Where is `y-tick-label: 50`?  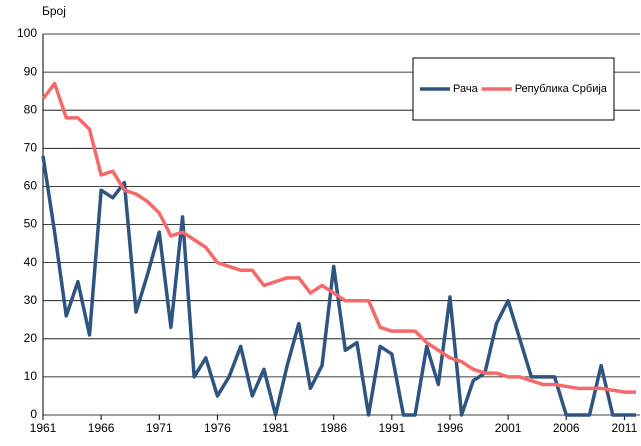 y-tick-label: 50 is located at coordinates (31, 224).